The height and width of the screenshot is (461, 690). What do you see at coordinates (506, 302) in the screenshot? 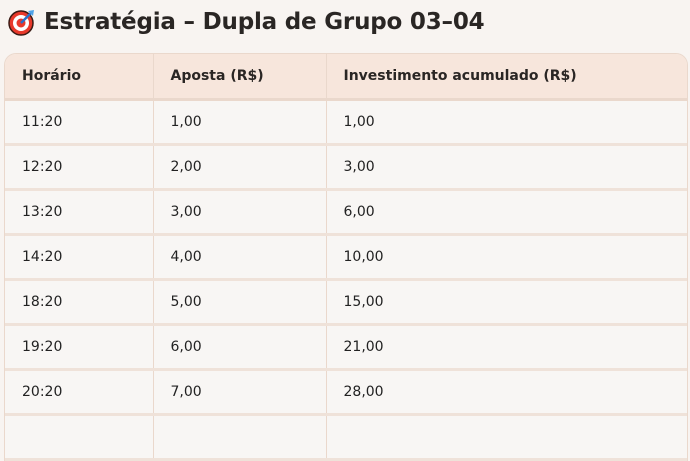
I see `cell-investimento: 15,00` at bounding box center [506, 302].